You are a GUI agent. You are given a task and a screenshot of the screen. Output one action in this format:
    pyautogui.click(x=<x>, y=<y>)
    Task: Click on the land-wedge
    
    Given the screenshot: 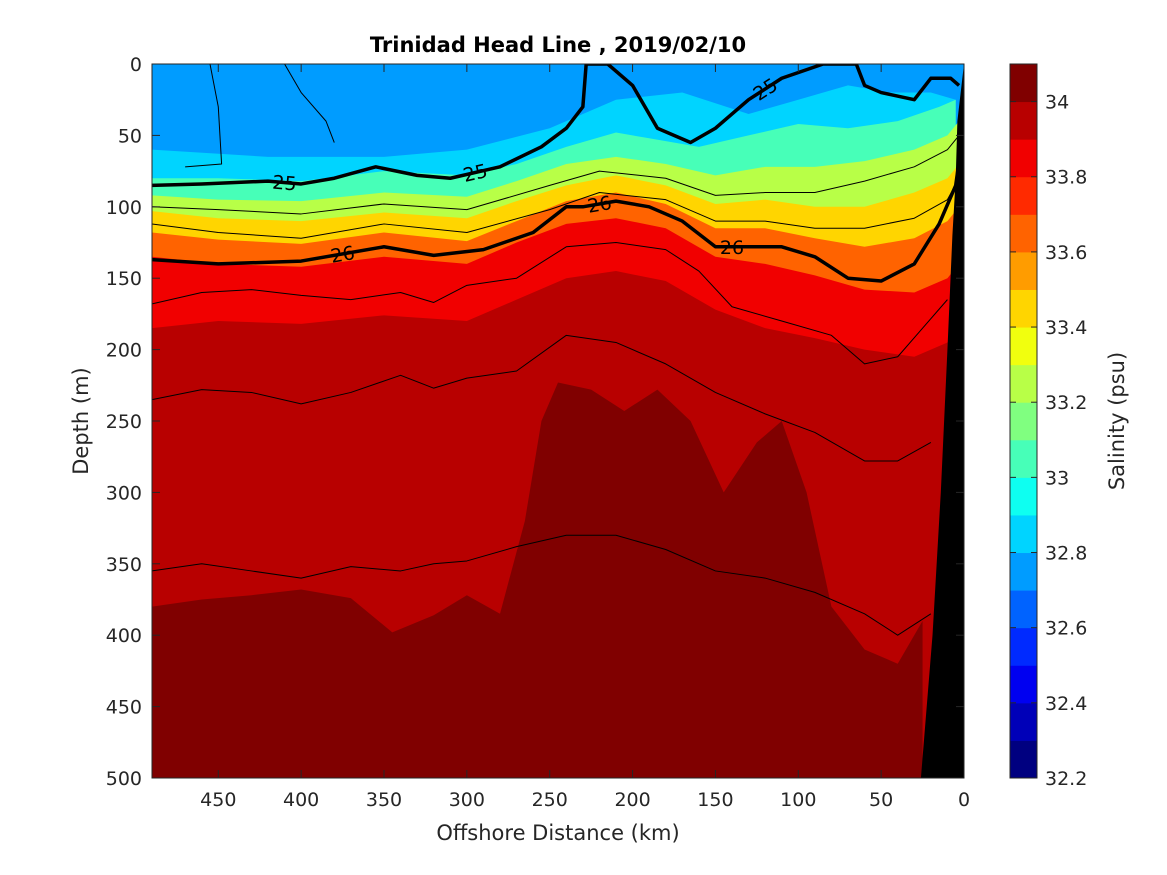 What is the action you would take?
    pyautogui.click(x=942, y=421)
    